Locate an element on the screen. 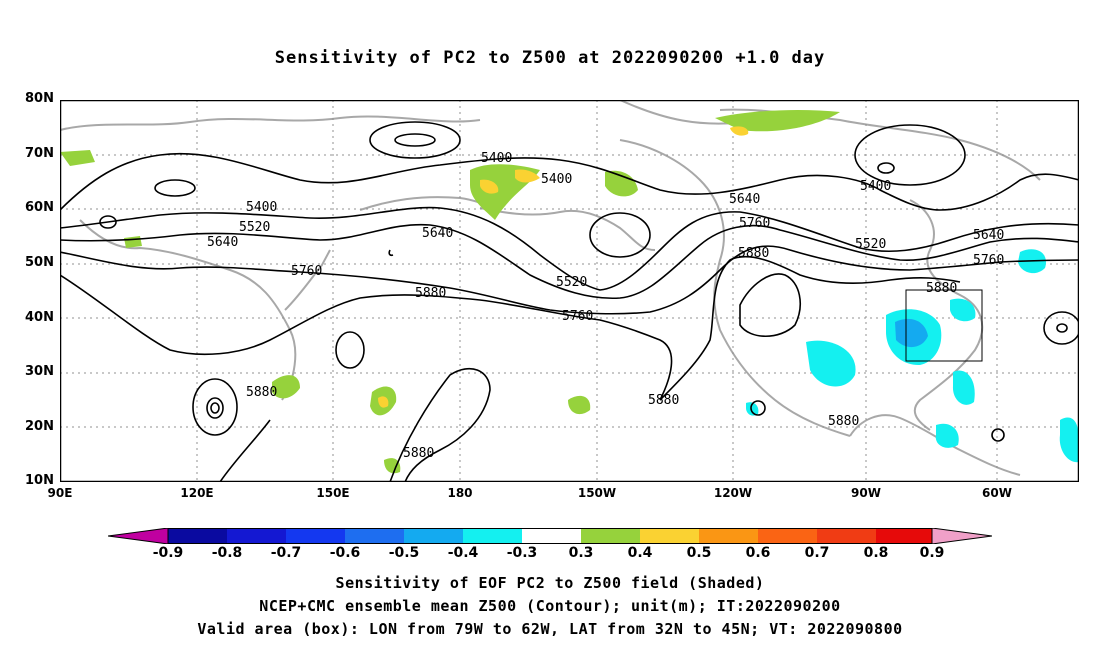 This screenshot has height=650, width=1100. colorbar-label: -0.7 is located at coordinates (286, 553).